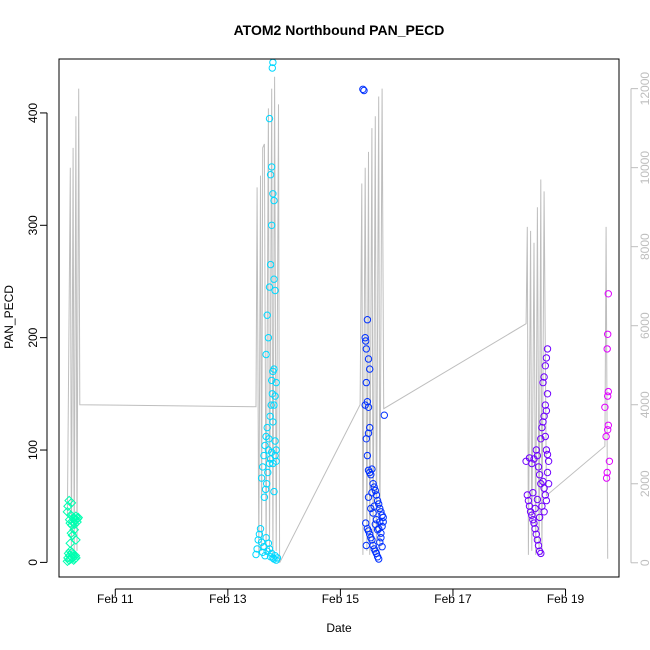 Image resolution: width=650 pixels, height=650 pixels. I want to click on y-axis-label: PAN_PECD, so click(9, 317).